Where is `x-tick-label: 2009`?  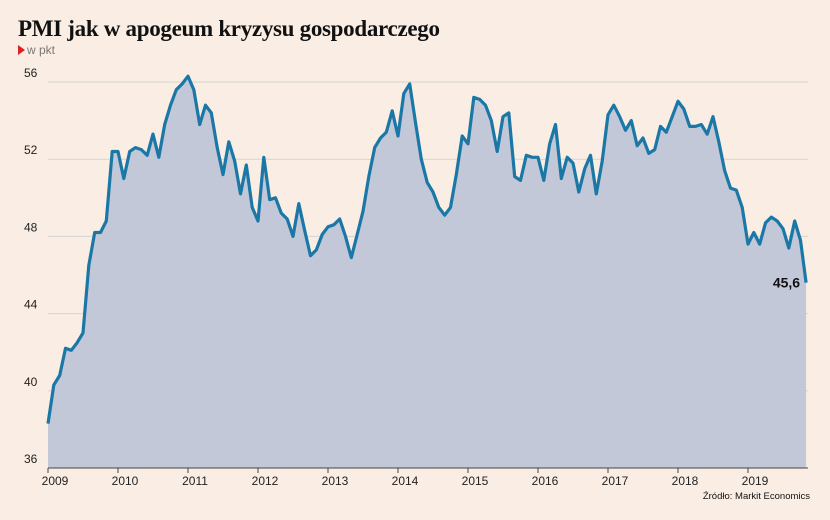 x-tick-label: 2009 is located at coordinates (55, 481).